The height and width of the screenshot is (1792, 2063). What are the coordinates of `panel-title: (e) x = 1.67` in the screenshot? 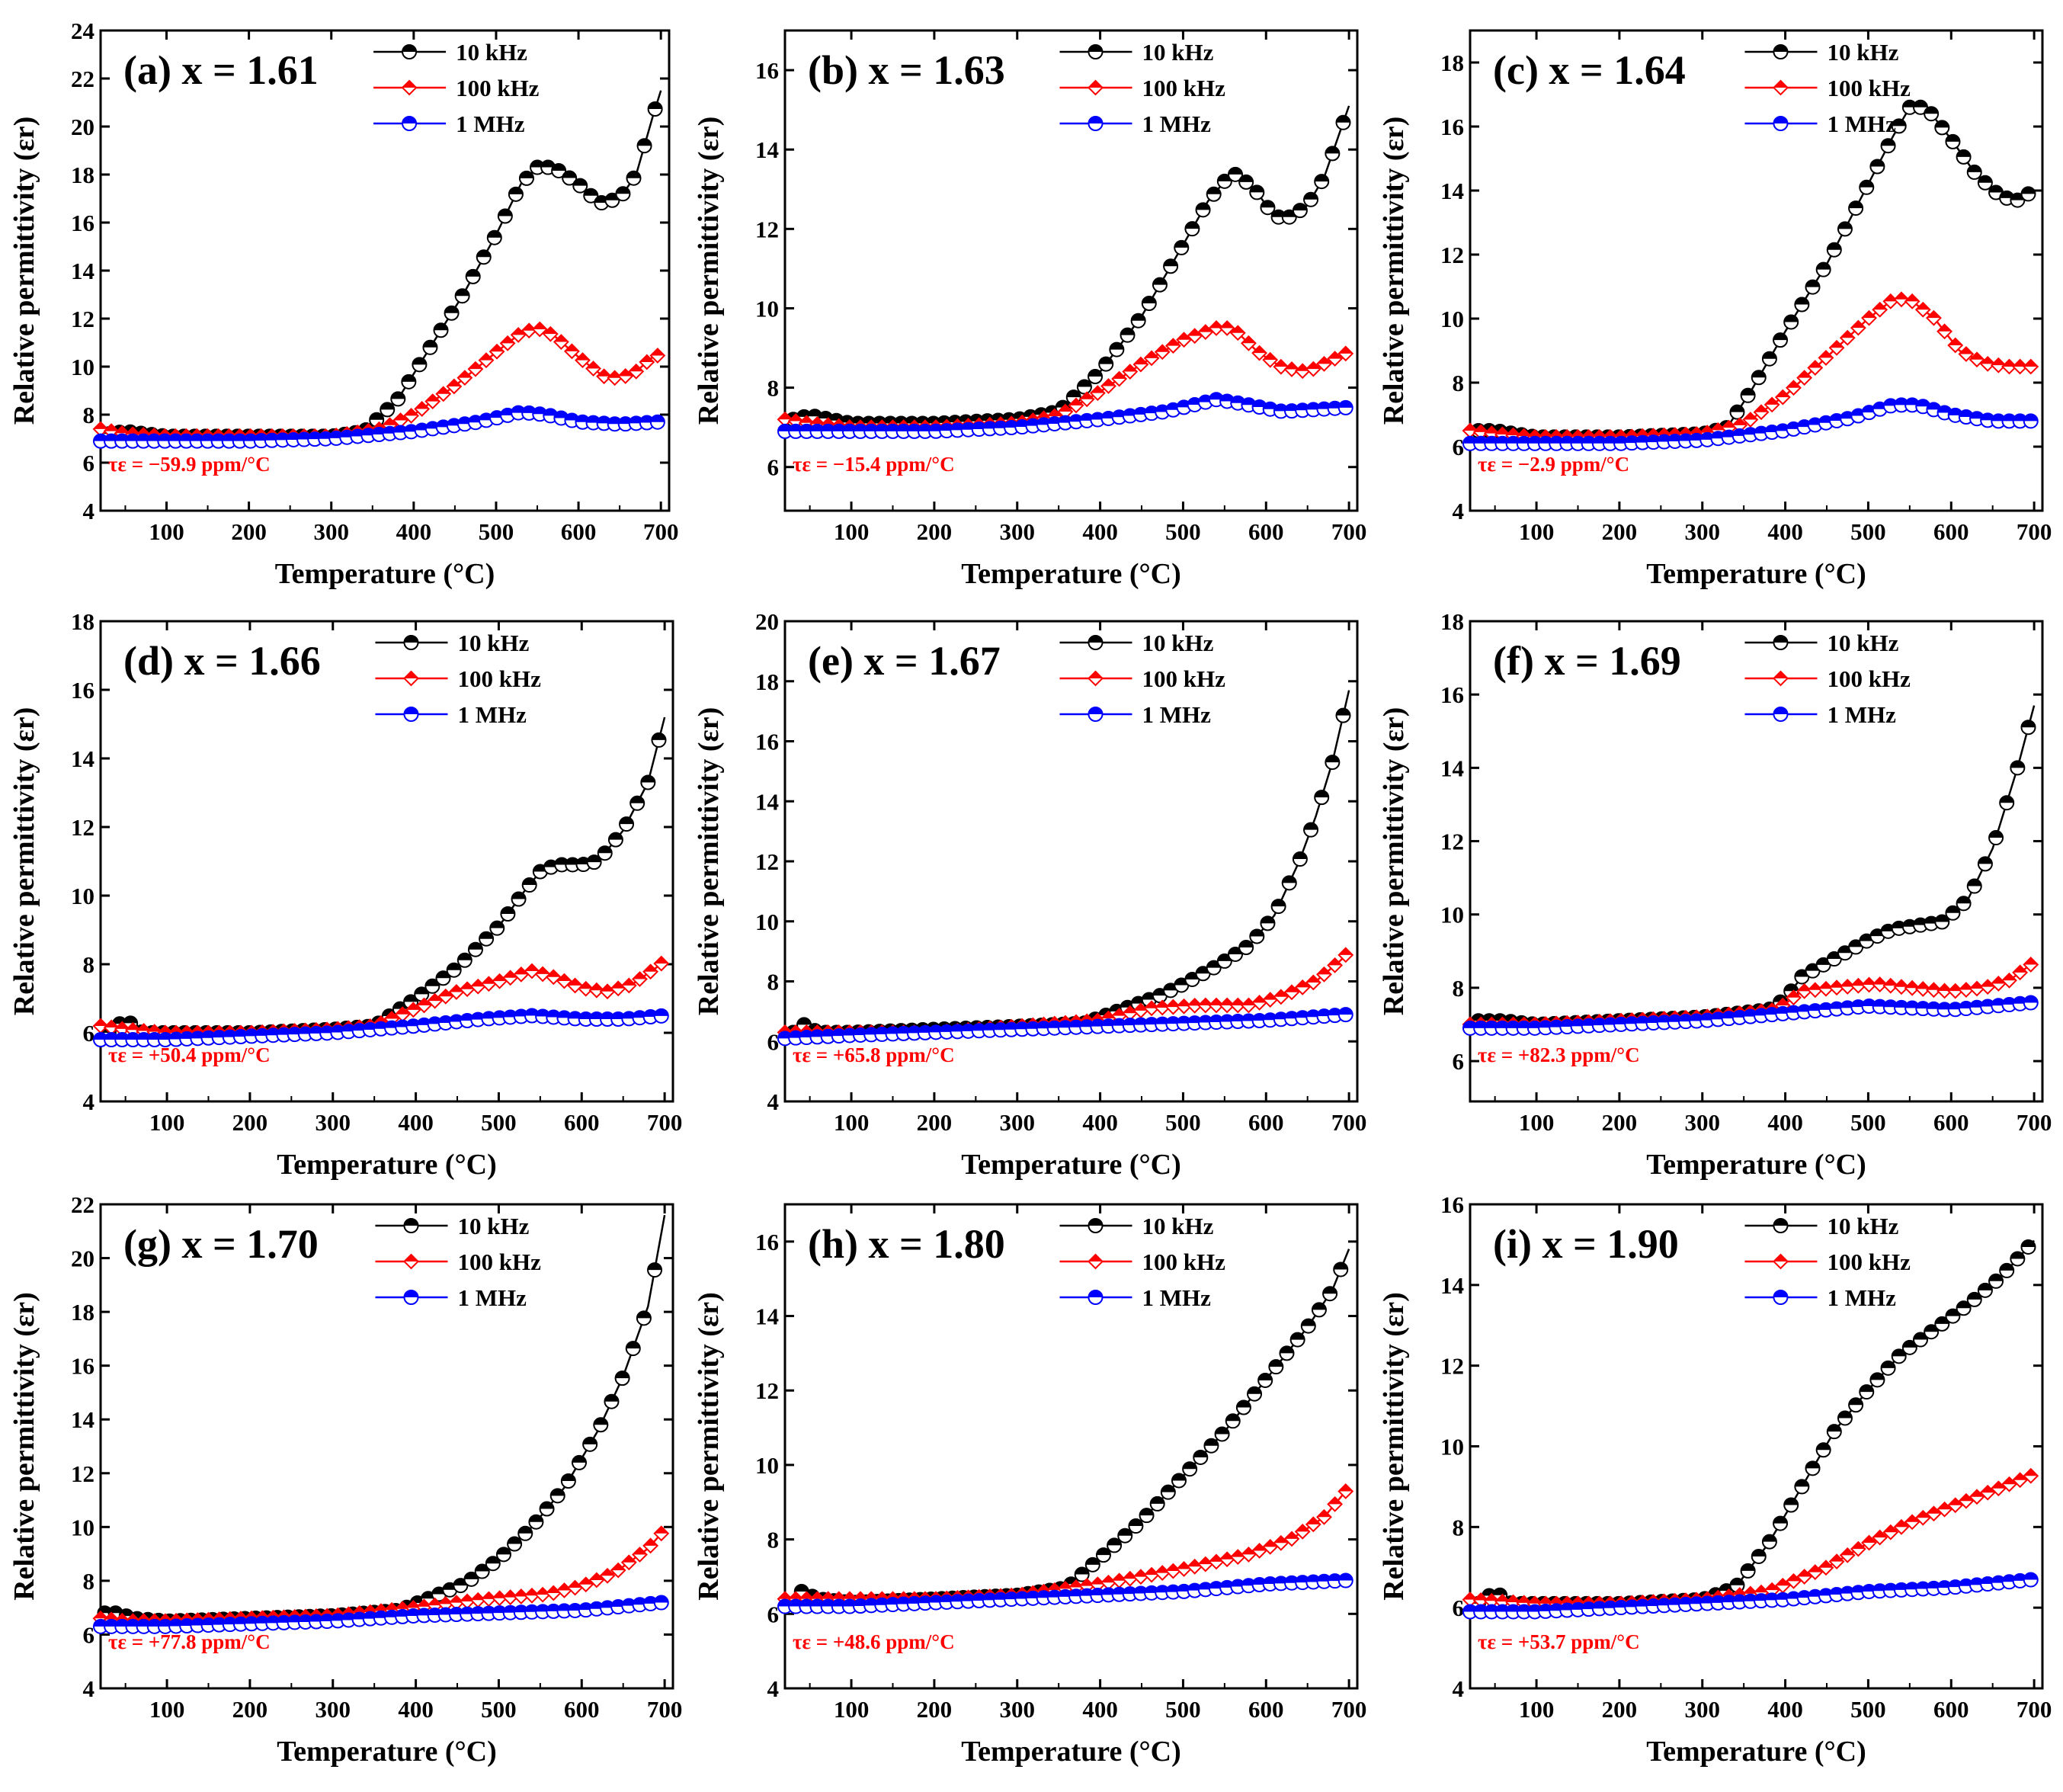 It's located at (904, 661).